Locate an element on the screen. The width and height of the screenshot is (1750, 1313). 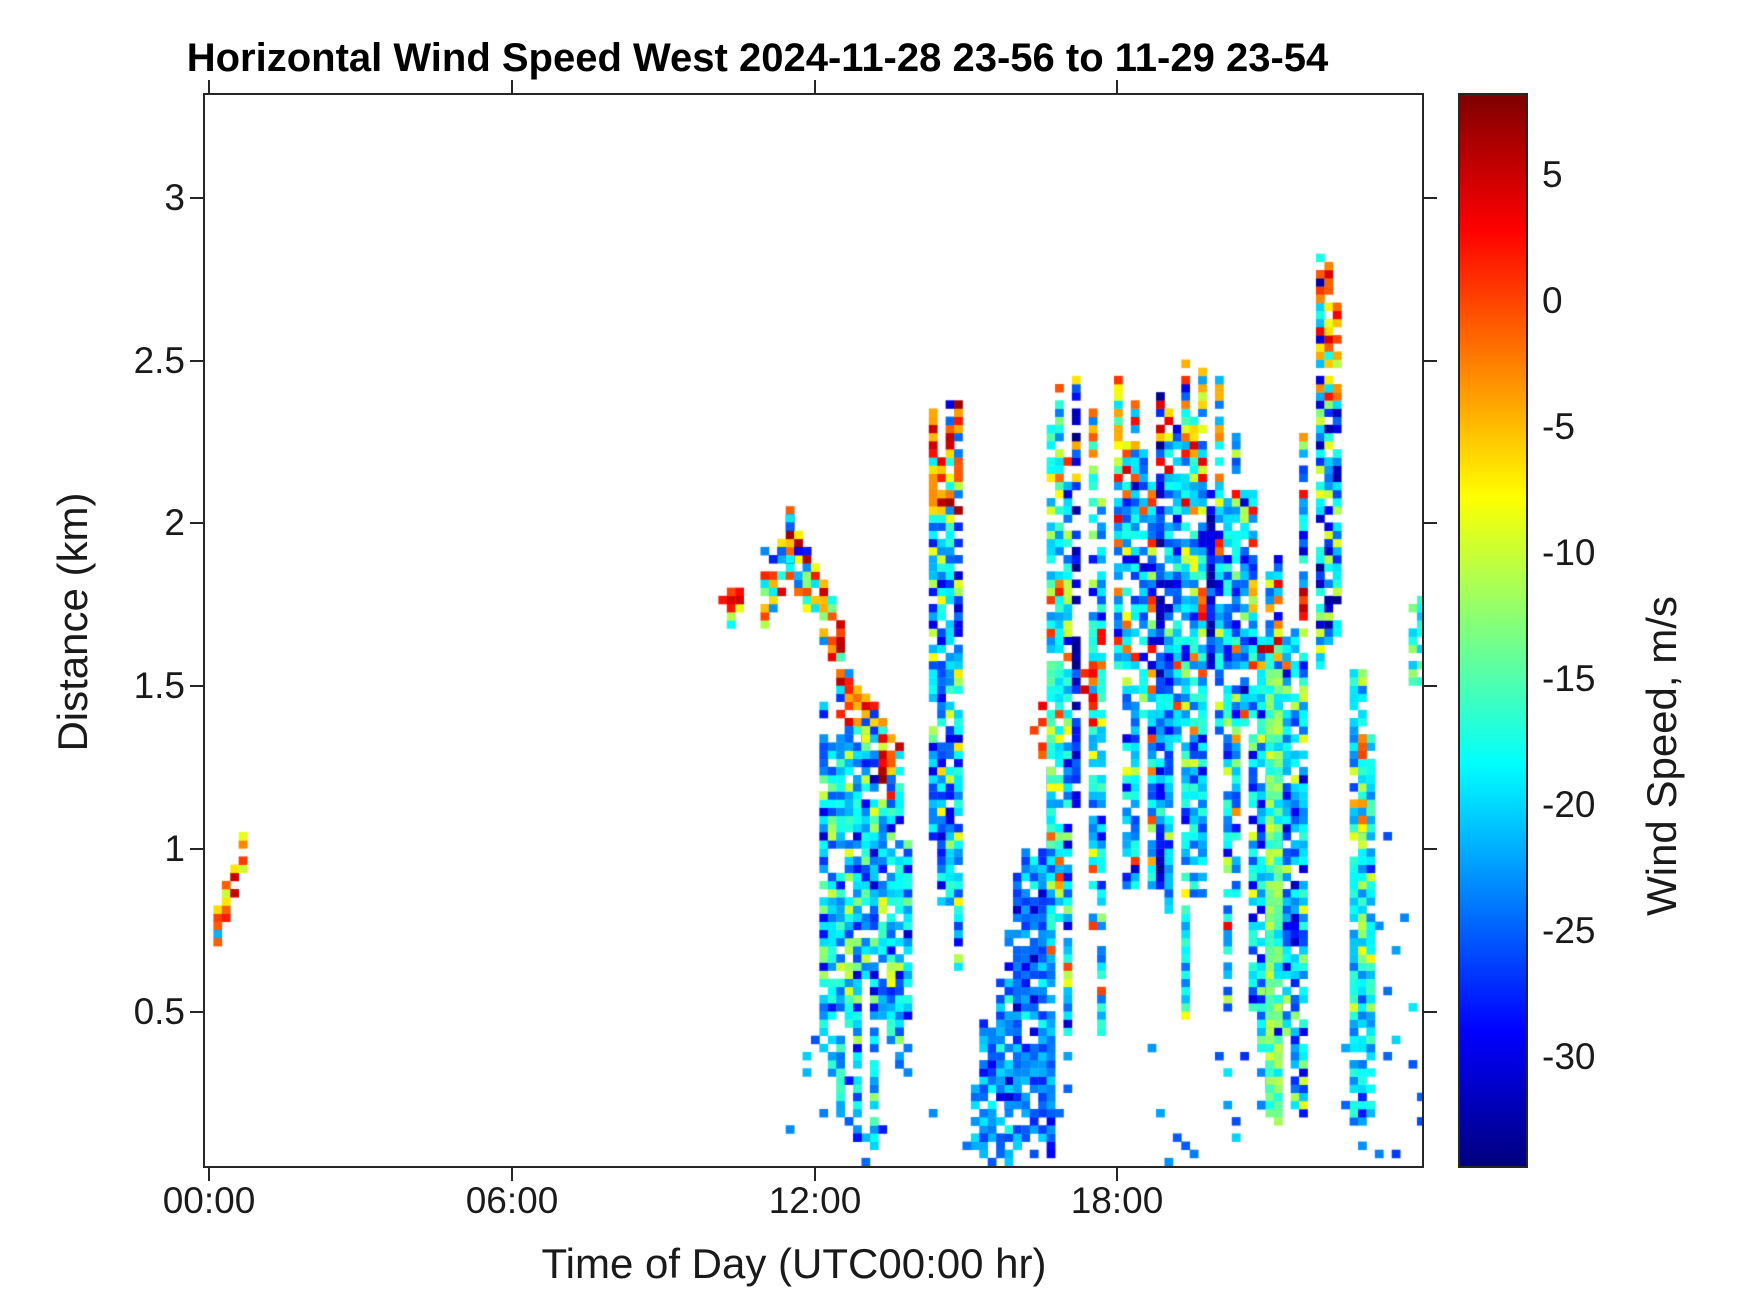
y-axis-label: Distance (km) is located at coordinates (72, 622).